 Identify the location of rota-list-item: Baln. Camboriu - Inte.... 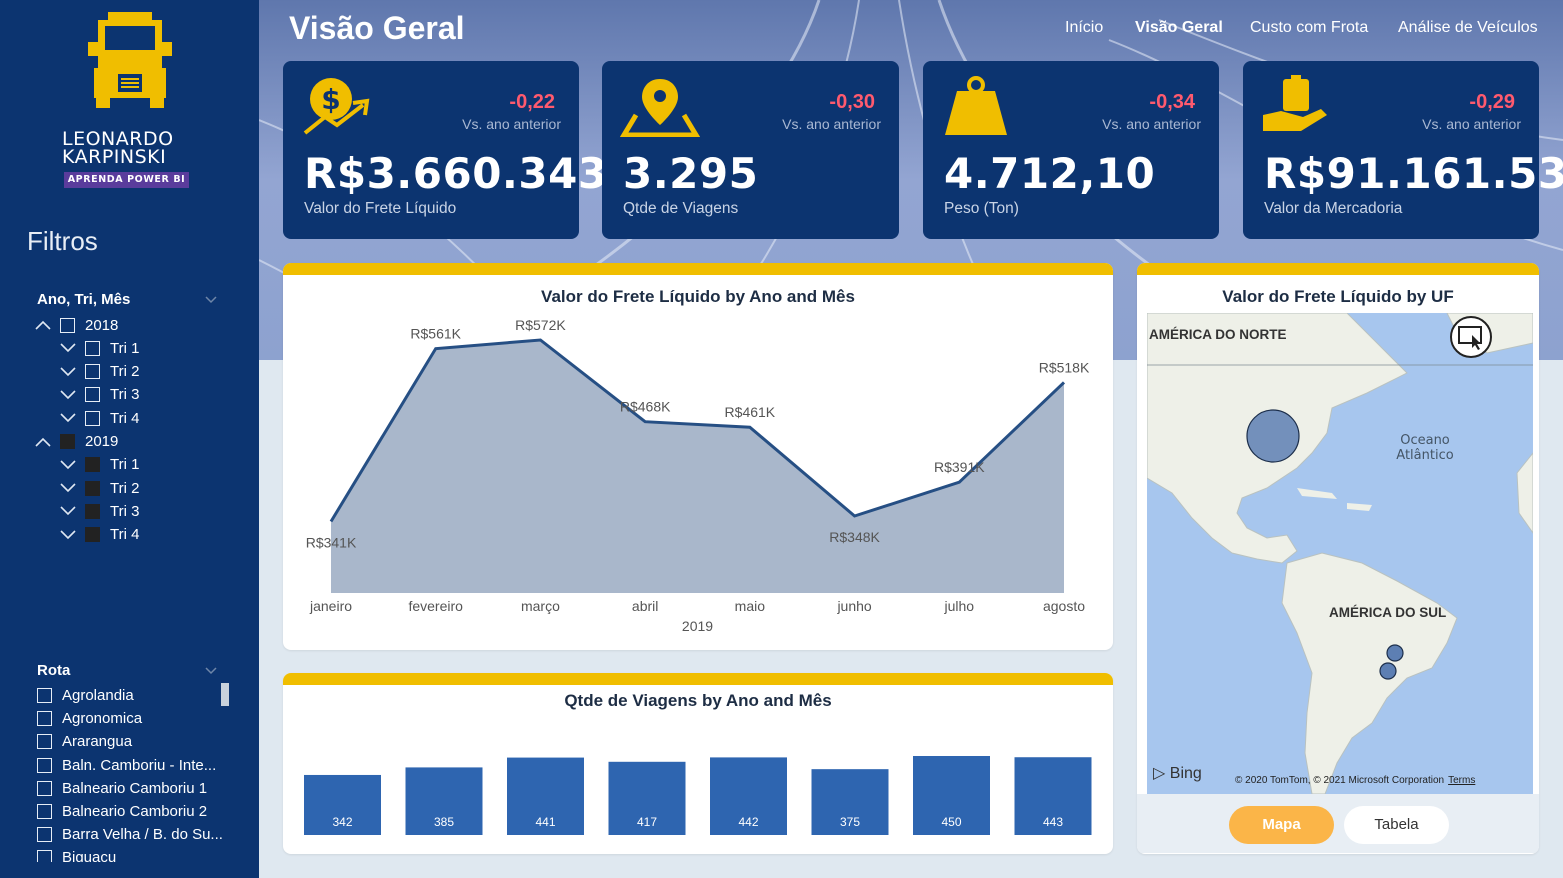
(132, 765).